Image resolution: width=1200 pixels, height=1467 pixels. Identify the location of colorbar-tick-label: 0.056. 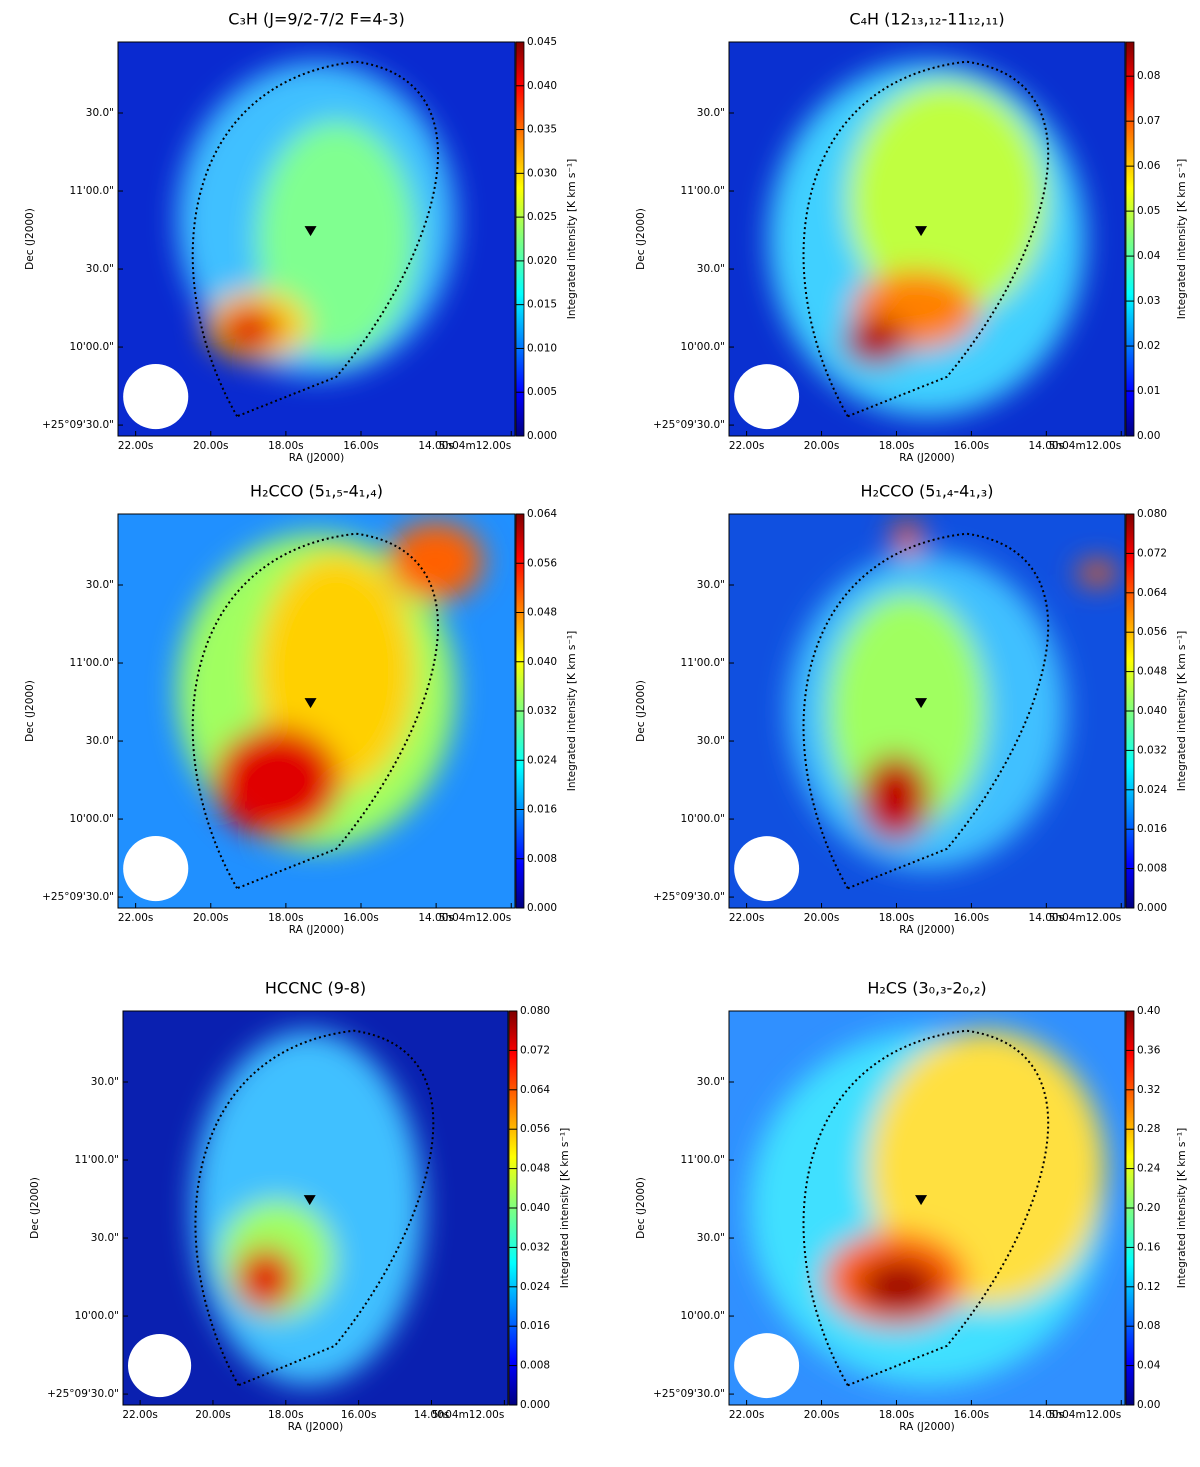
(1152, 632).